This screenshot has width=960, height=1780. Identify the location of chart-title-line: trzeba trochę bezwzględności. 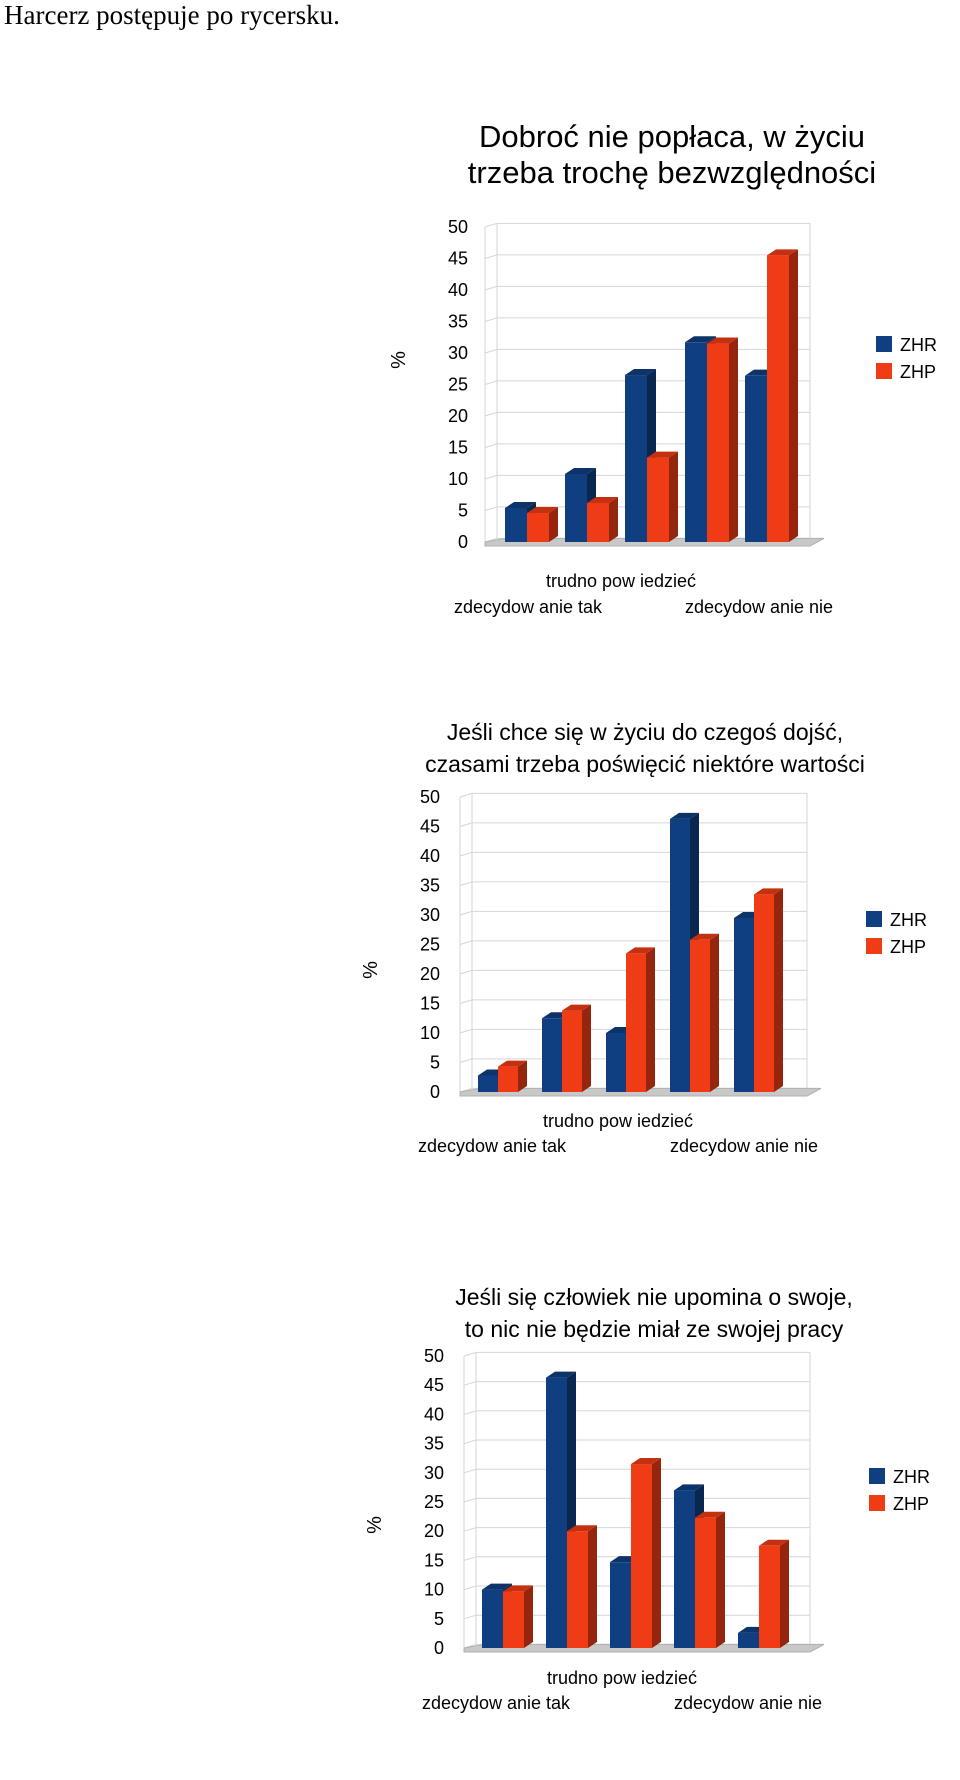
(672, 172).